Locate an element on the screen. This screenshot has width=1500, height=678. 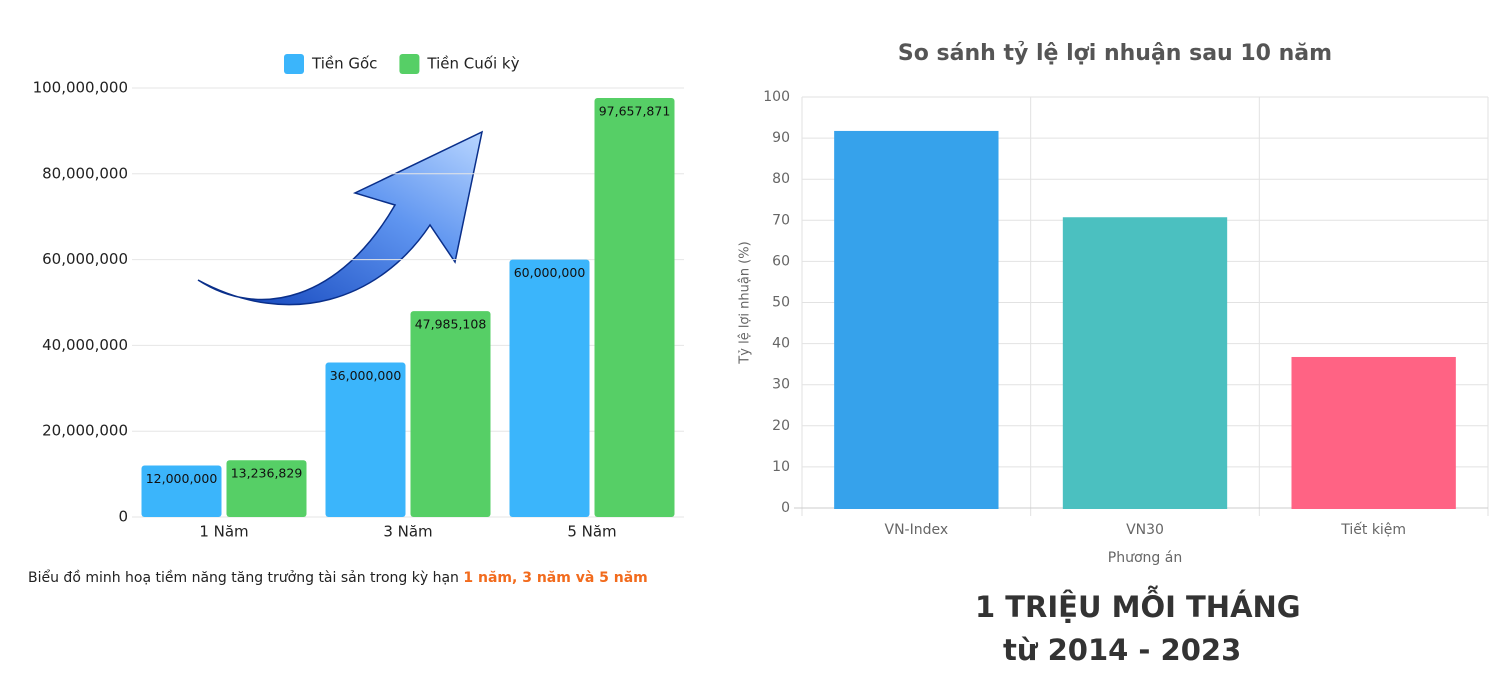
x-tick-label: 3 Năm is located at coordinates (407, 532).